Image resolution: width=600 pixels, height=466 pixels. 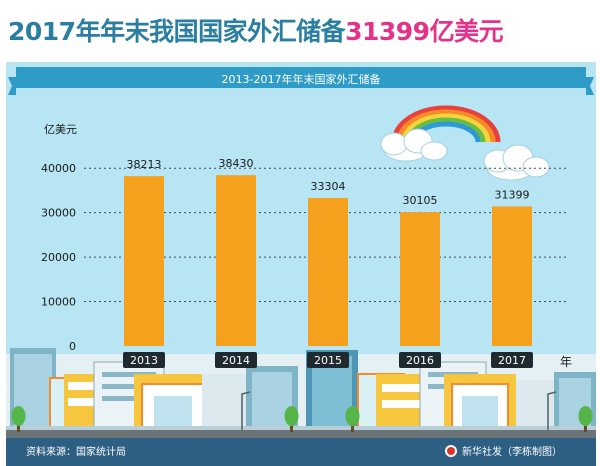 I want to click on lamp-post-icon, so click(x=399, y=410).